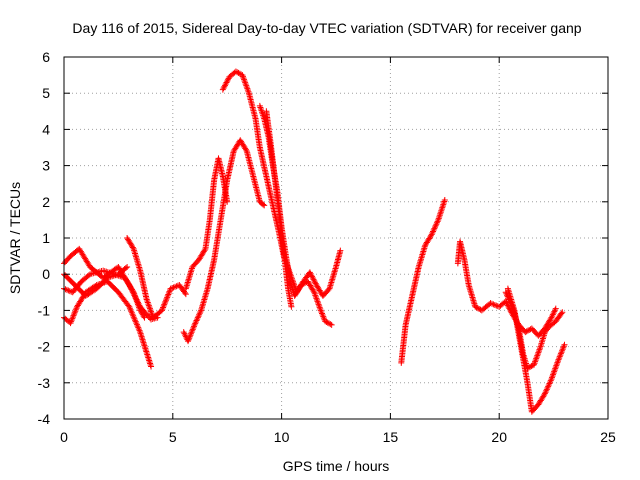 The image size is (640, 480). What do you see at coordinates (279, 209) in the screenshot?
I see `series-track-j` at bounding box center [279, 209].